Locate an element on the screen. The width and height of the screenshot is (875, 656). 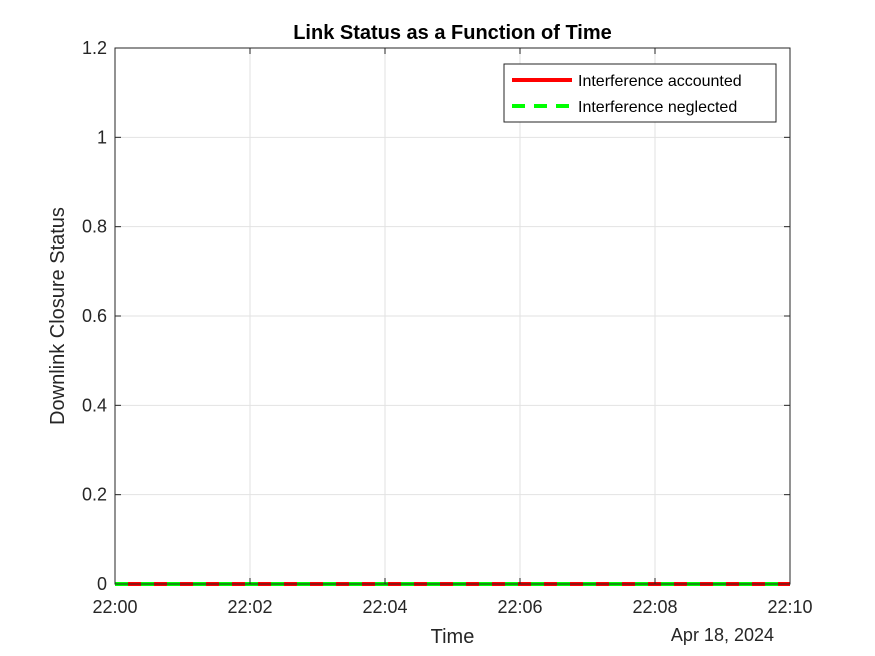
y-tick-label: 0 is located at coordinates (102, 584).